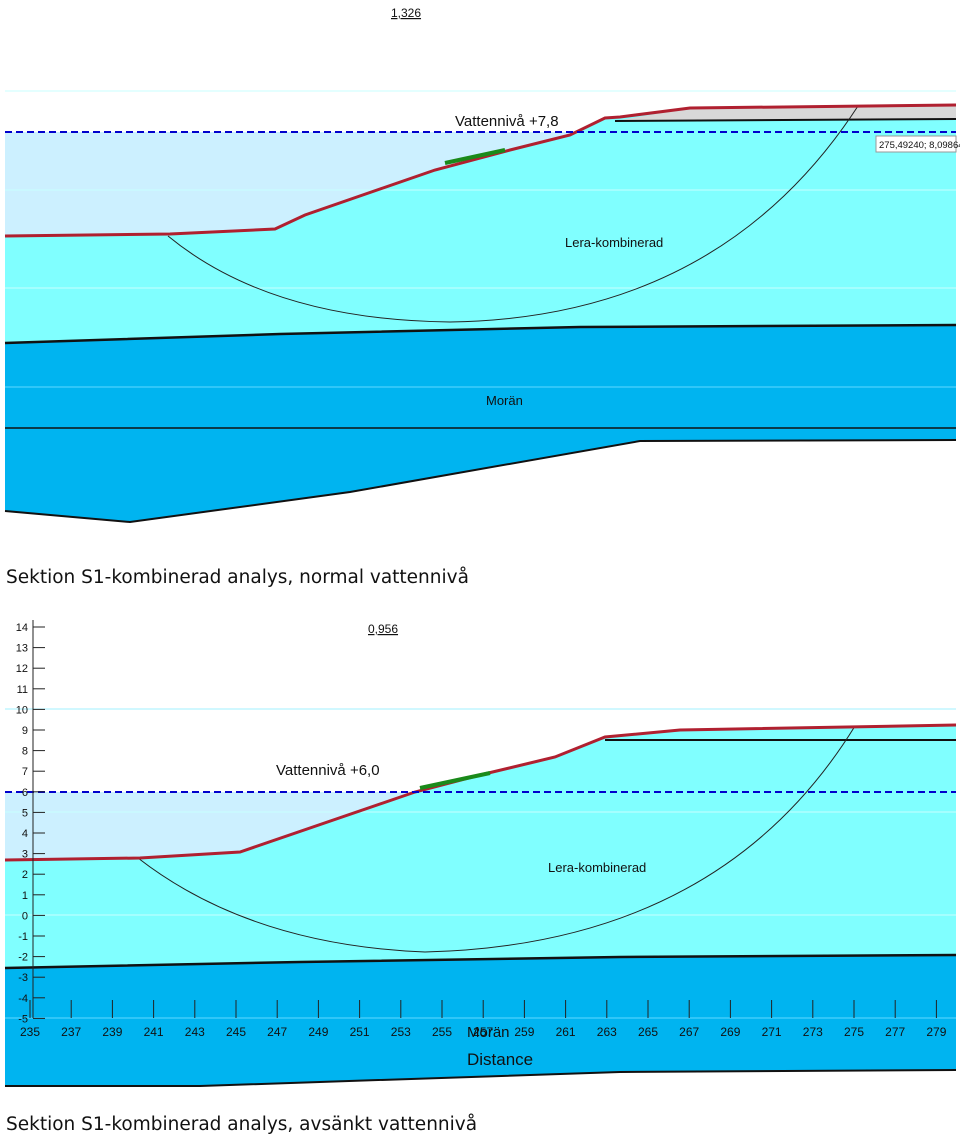 The image size is (960, 1142). I want to click on x-tick-label: 241, so click(154, 1032).